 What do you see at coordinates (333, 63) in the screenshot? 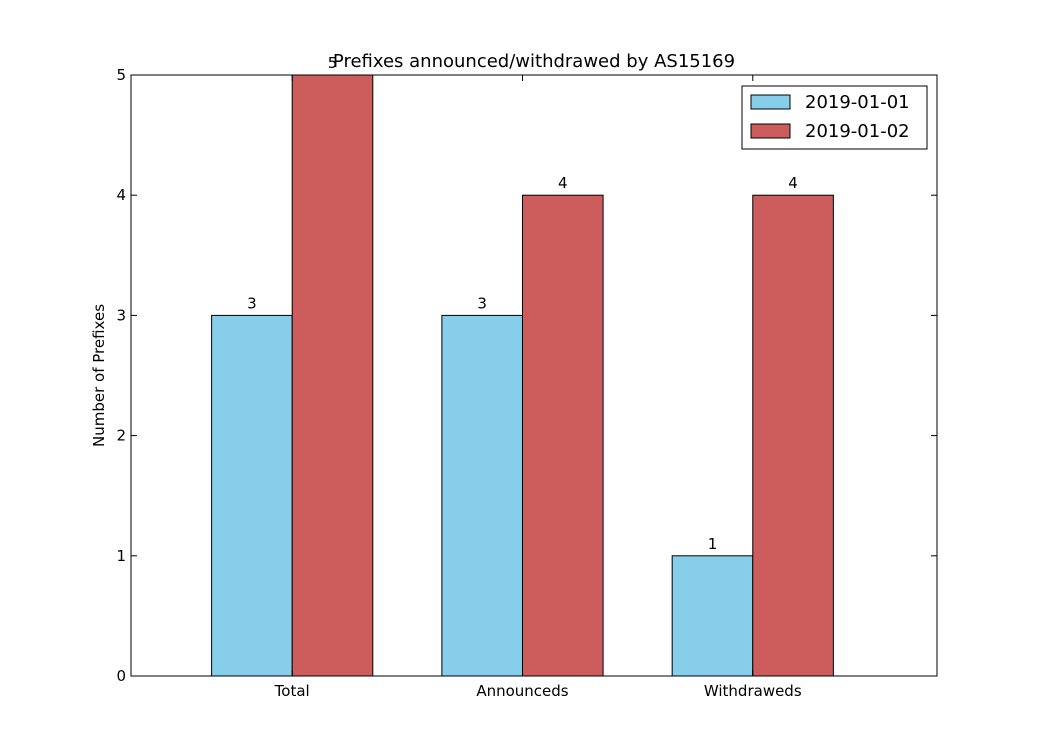
I see `data-label: 5` at bounding box center [333, 63].